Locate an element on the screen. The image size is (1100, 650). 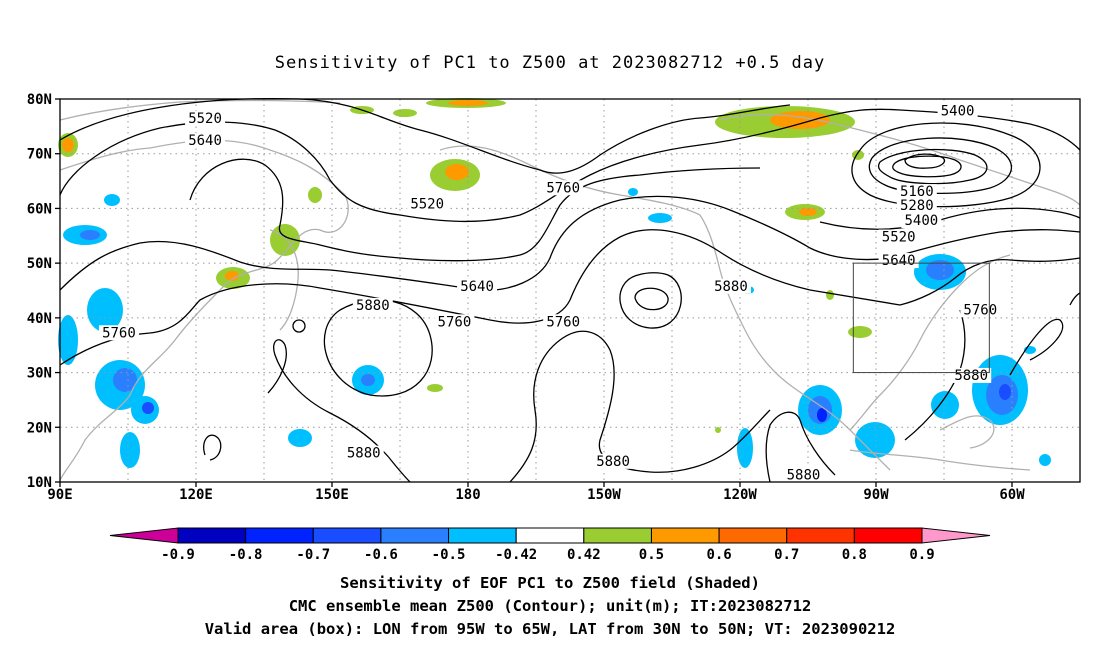
contour-label: 5280 is located at coordinates (917, 206).